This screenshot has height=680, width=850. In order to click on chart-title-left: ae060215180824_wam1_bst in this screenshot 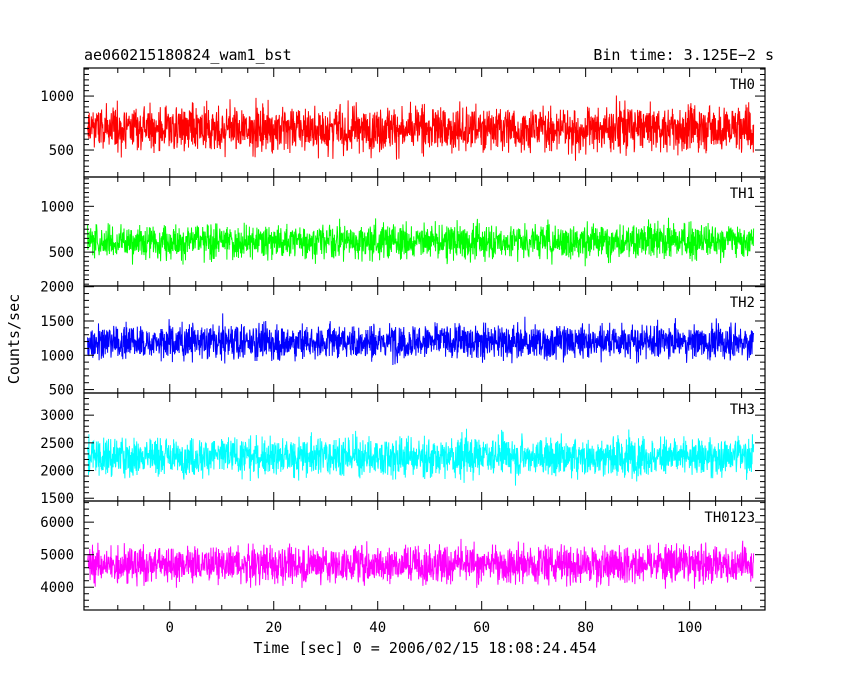, I will do `click(188, 55)`.